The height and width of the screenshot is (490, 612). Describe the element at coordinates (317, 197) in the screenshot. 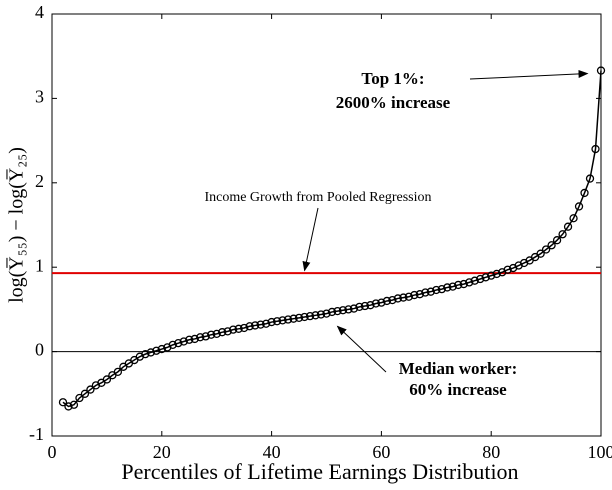

I see `annotation: Income Growth from Pooled Regression` at that location.